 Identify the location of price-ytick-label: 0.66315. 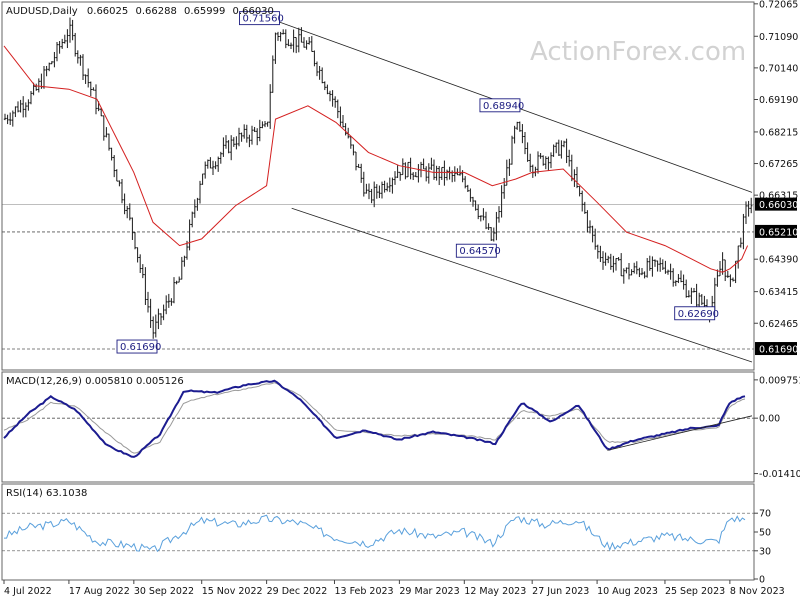
(778, 196).